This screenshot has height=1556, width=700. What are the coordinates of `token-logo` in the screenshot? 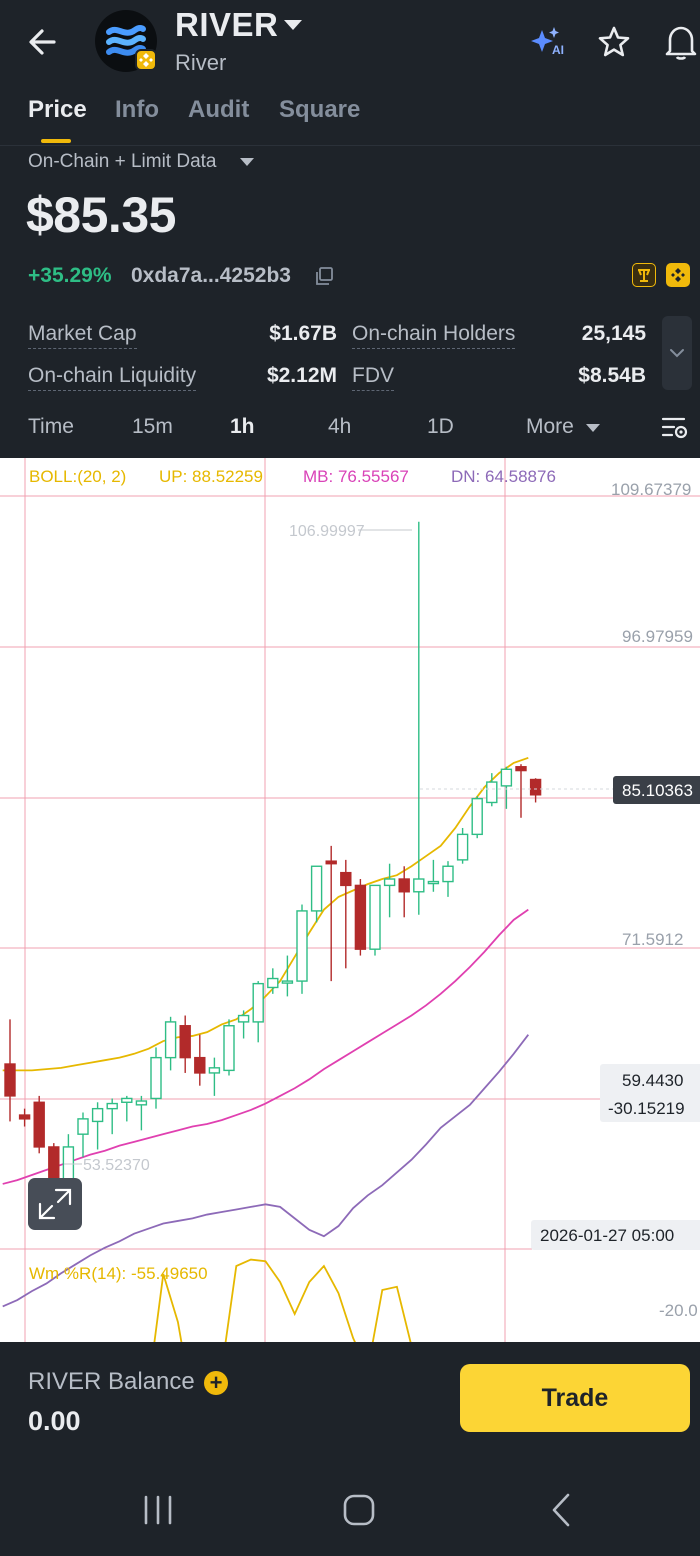 It's located at (126, 41).